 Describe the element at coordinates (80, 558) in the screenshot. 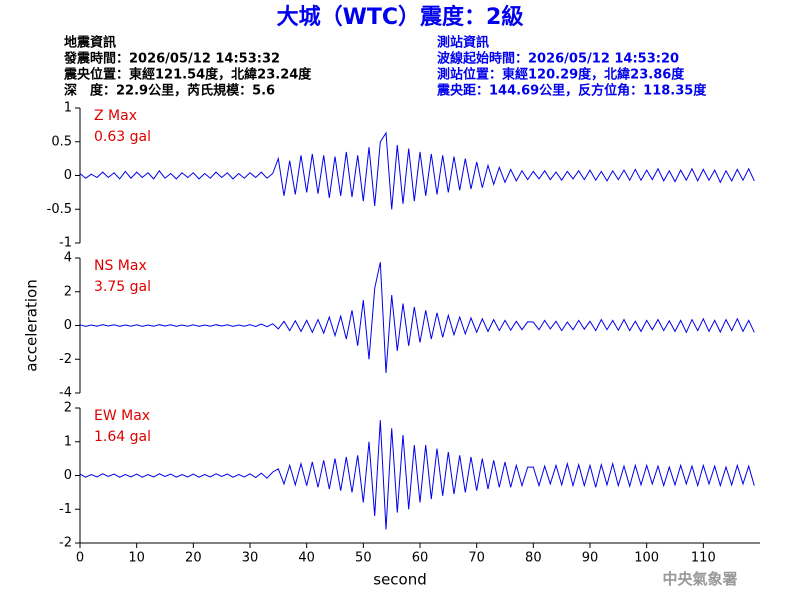

I see `x-tick-label: 0` at that location.